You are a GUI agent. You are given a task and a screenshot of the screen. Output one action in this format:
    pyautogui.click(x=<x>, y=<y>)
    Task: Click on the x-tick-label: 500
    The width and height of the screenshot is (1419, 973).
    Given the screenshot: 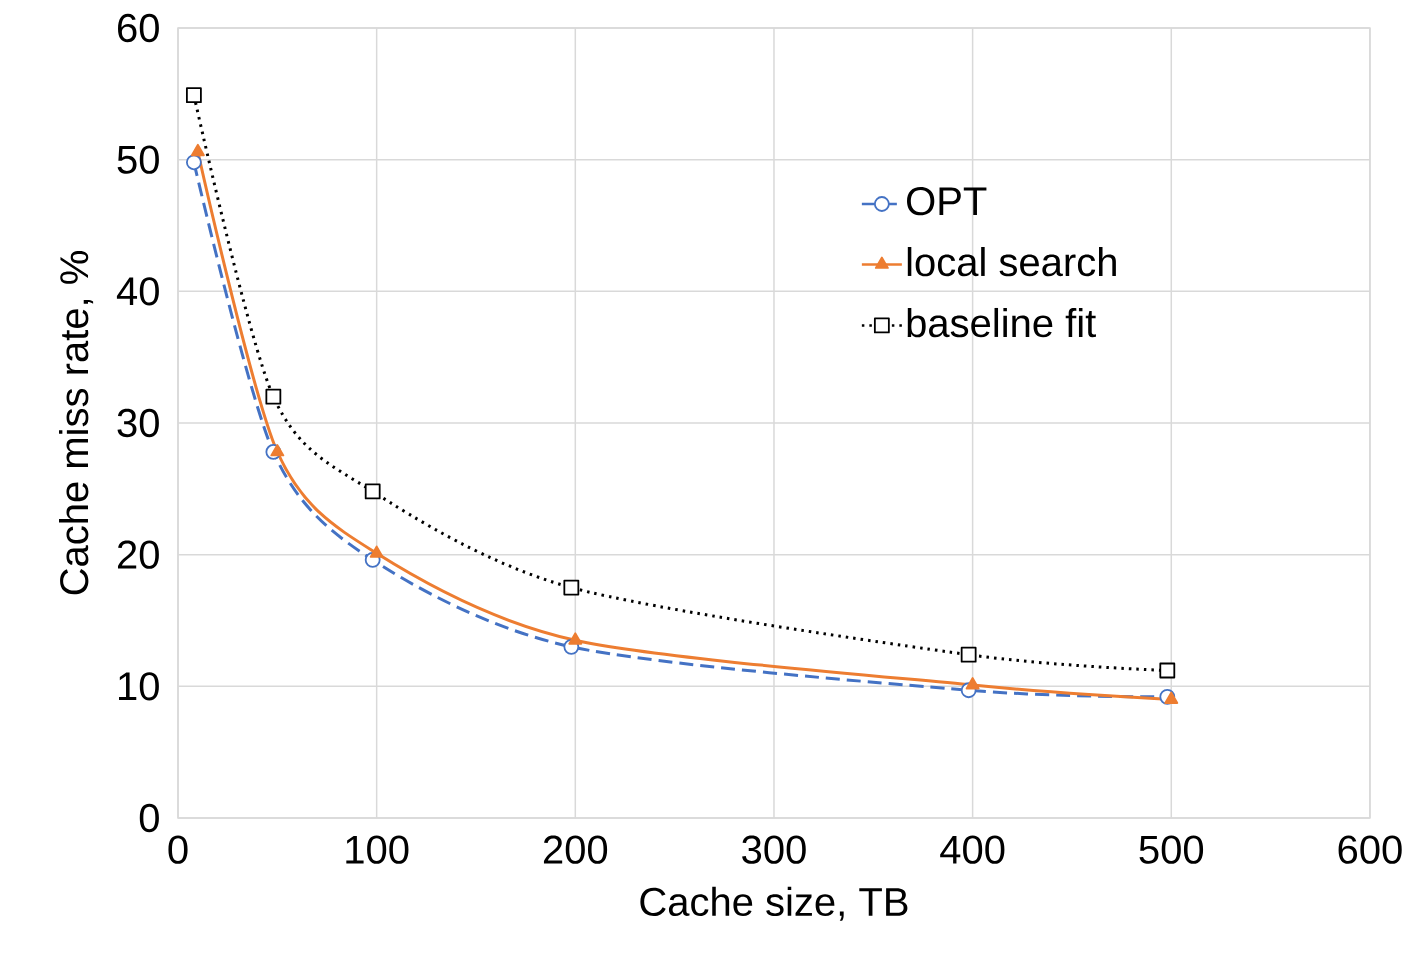 What is the action you would take?
    pyautogui.click(x=1171, y=849)
    